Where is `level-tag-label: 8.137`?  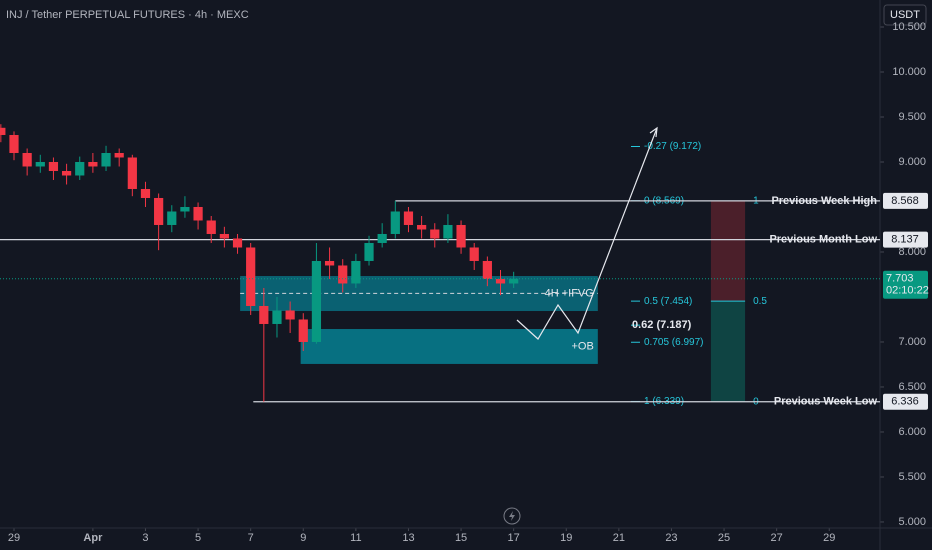
level-tag-label: 8.137 is located at coordinates (905, 240).